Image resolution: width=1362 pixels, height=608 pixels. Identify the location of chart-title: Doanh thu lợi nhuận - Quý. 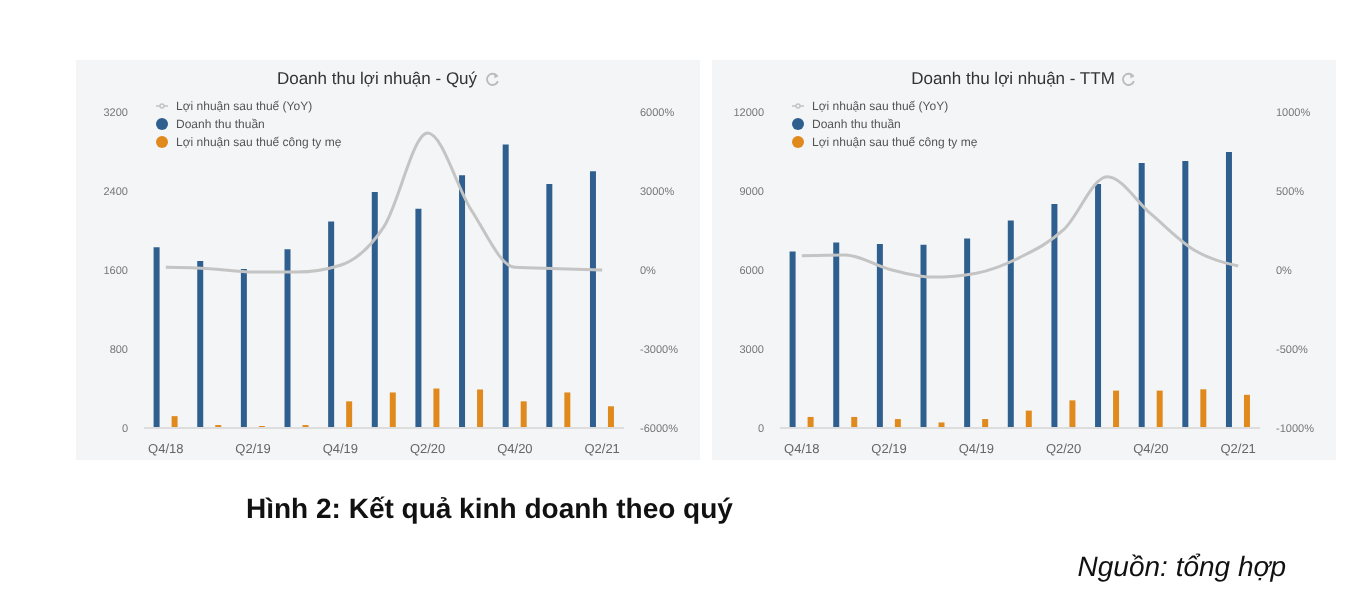
(377, 78).